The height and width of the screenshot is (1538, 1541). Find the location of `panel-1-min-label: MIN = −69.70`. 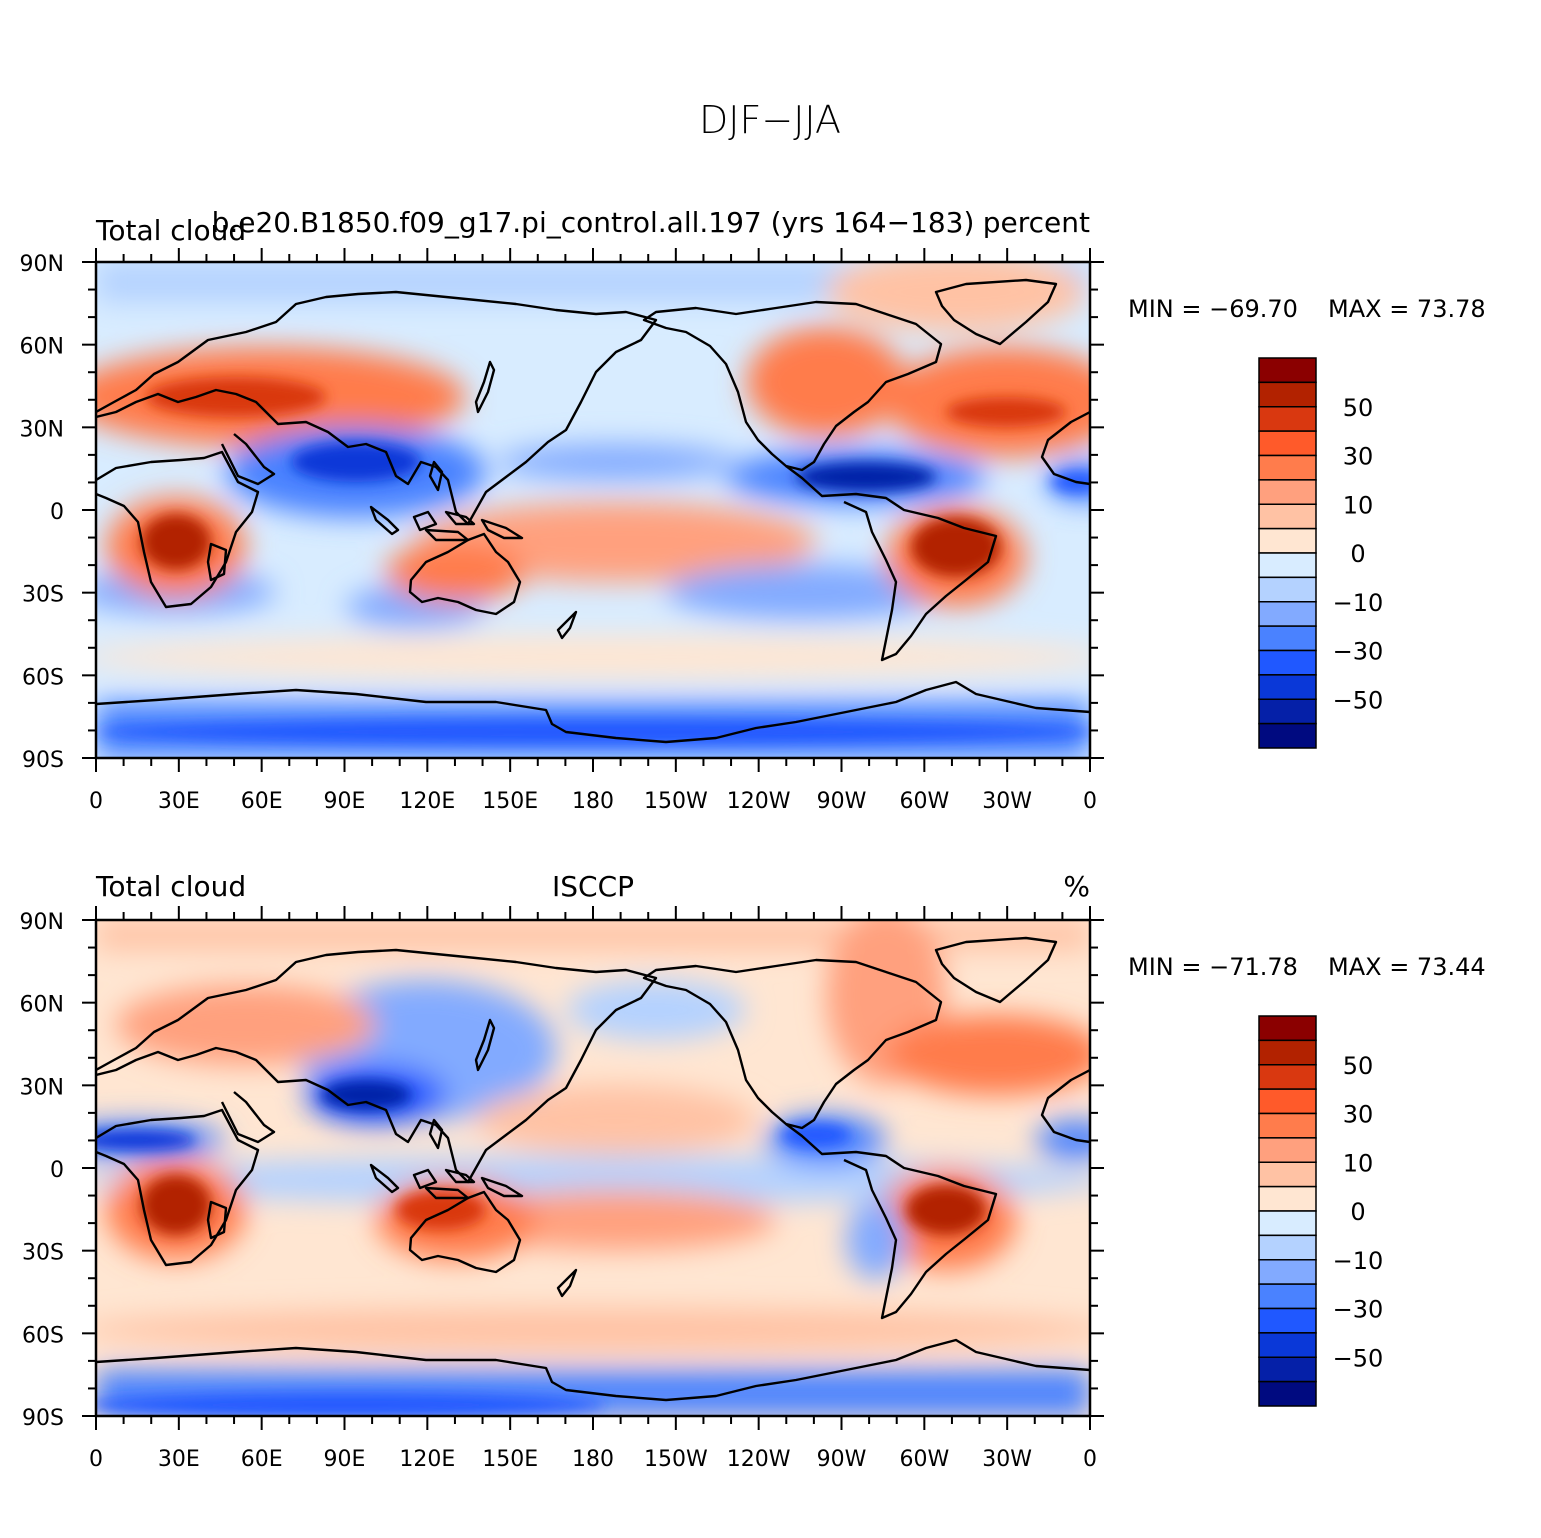

panel-1-min-label: MIN = −69.70 is located at coordinates (1213, 309).